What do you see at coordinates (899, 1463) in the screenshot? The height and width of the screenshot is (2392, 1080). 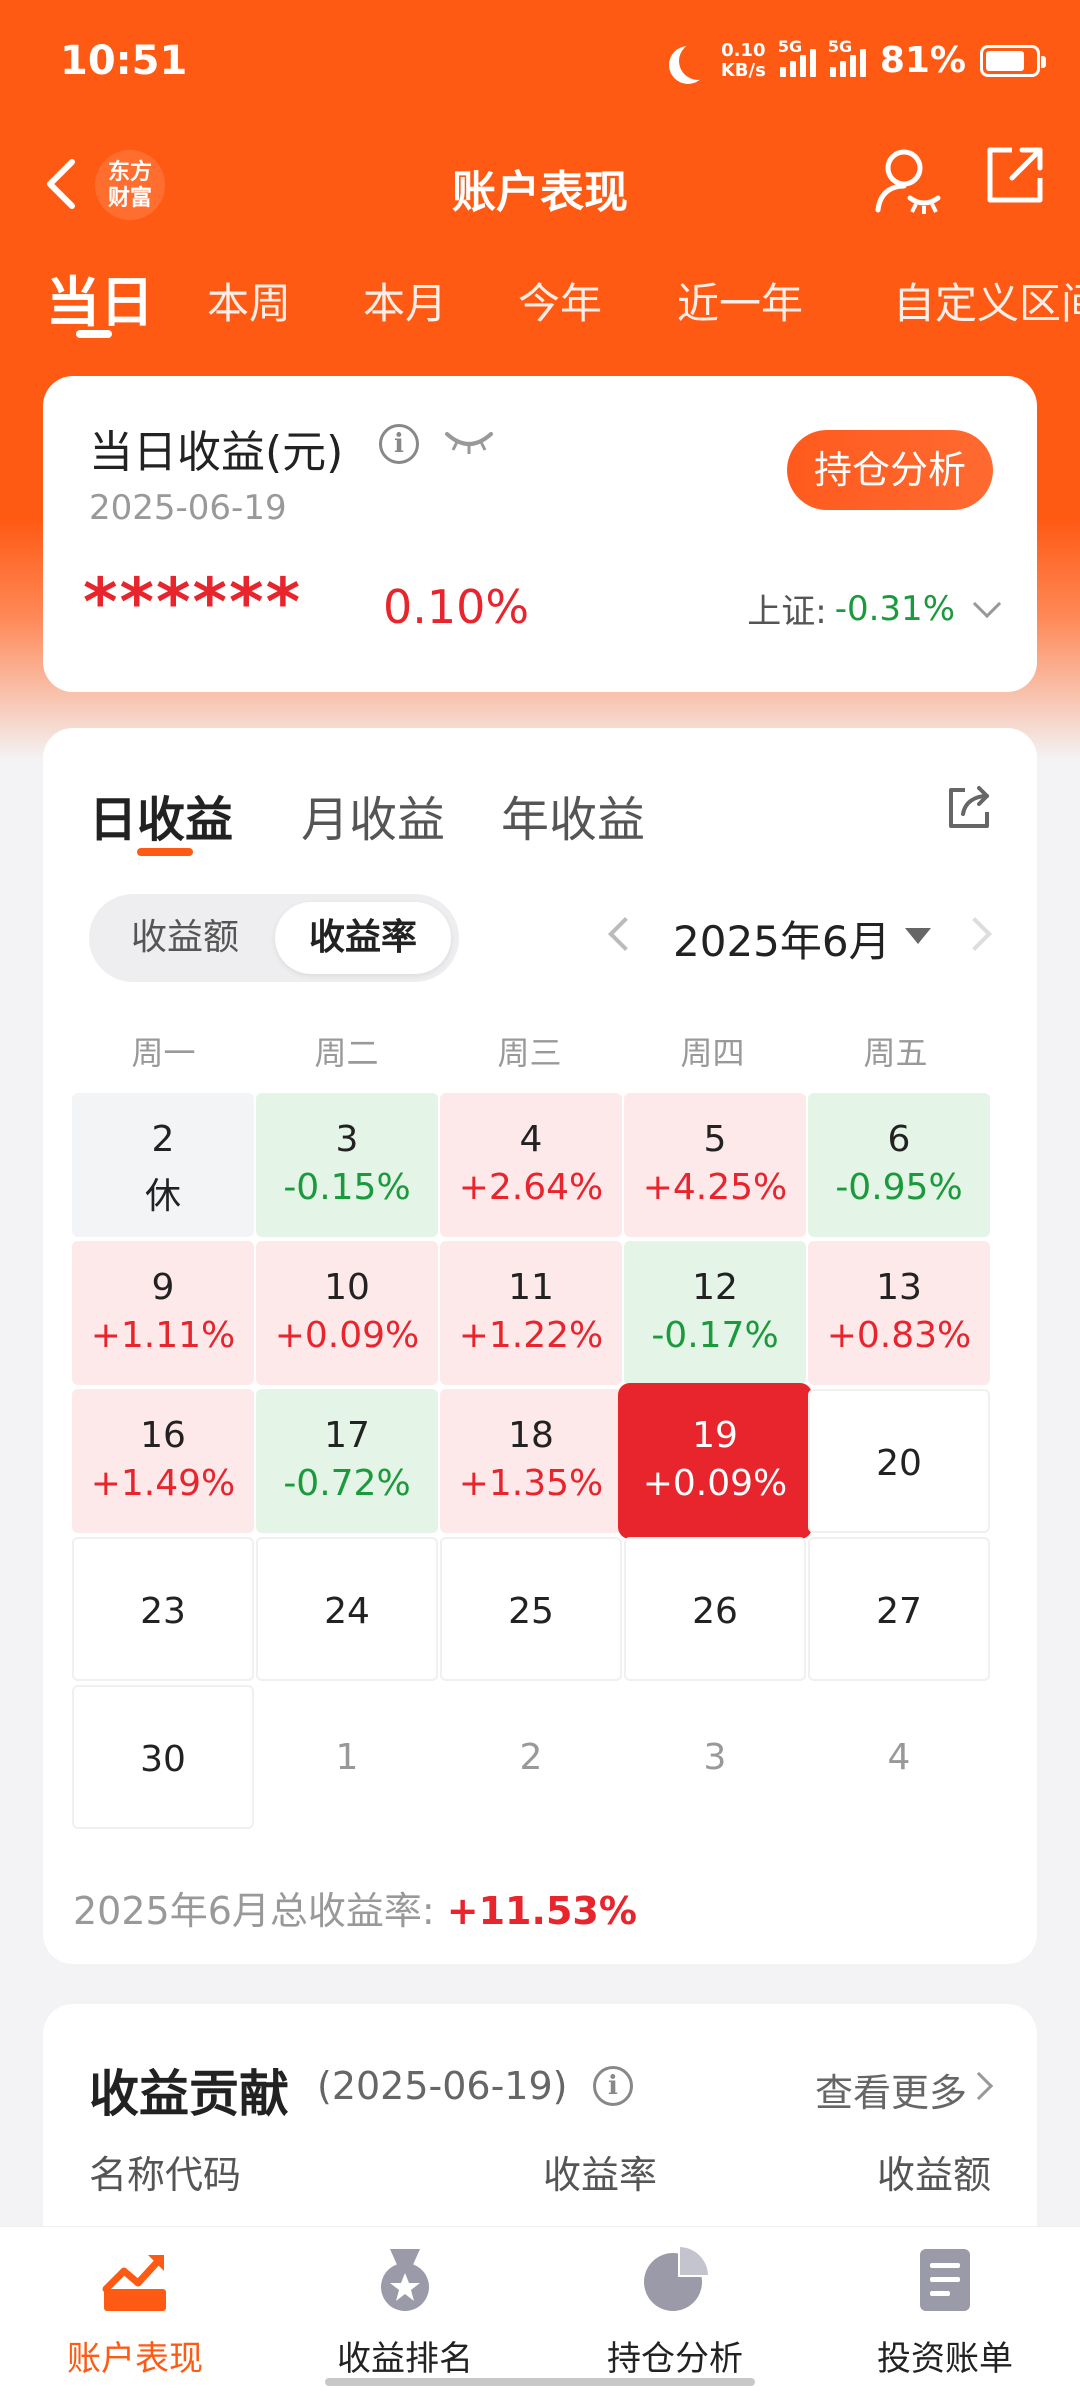 I see `day-number: 20` at bounding box center [899, 1463].